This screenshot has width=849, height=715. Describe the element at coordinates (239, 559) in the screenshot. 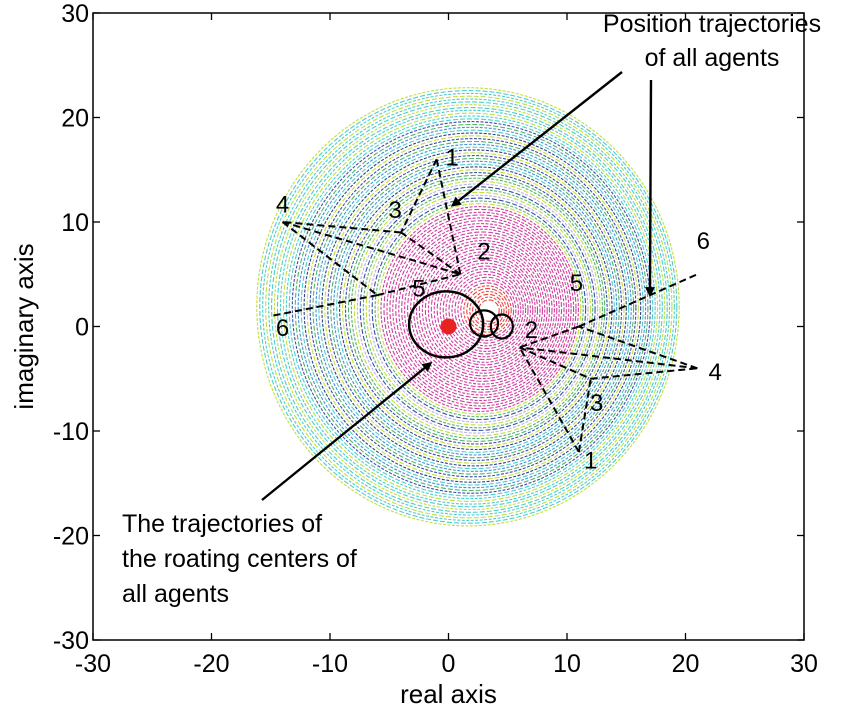

I see `annotation-centers-line: the roating centers of` at that location.